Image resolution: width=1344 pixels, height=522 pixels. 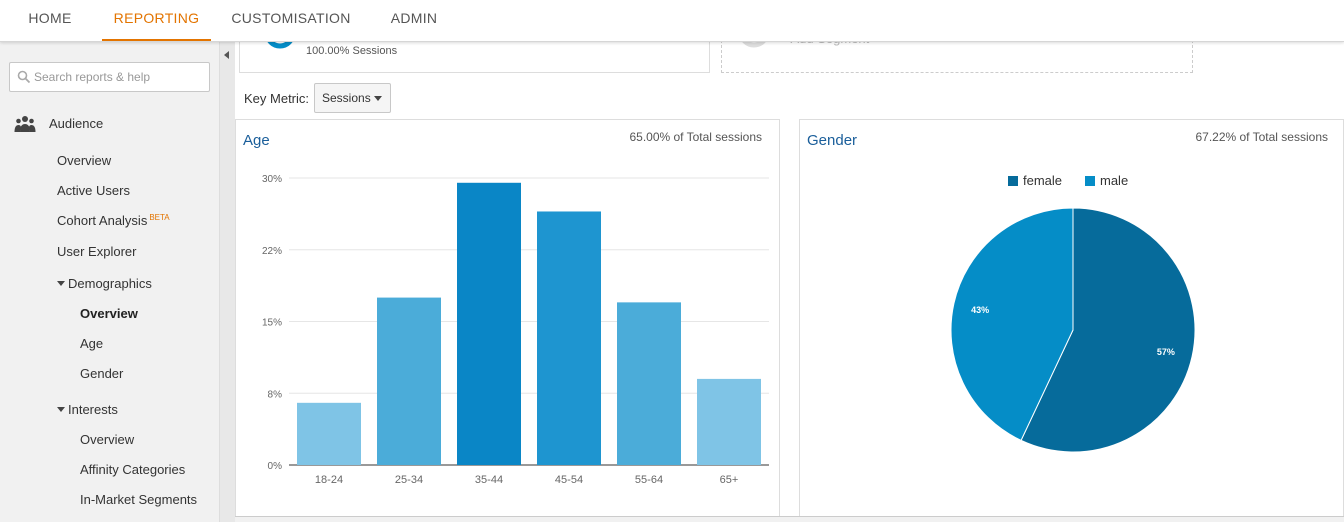 What do you see at coordinates (24, 77) in the screenshot?
I see `search-icon` at bounding box center [24, 77].